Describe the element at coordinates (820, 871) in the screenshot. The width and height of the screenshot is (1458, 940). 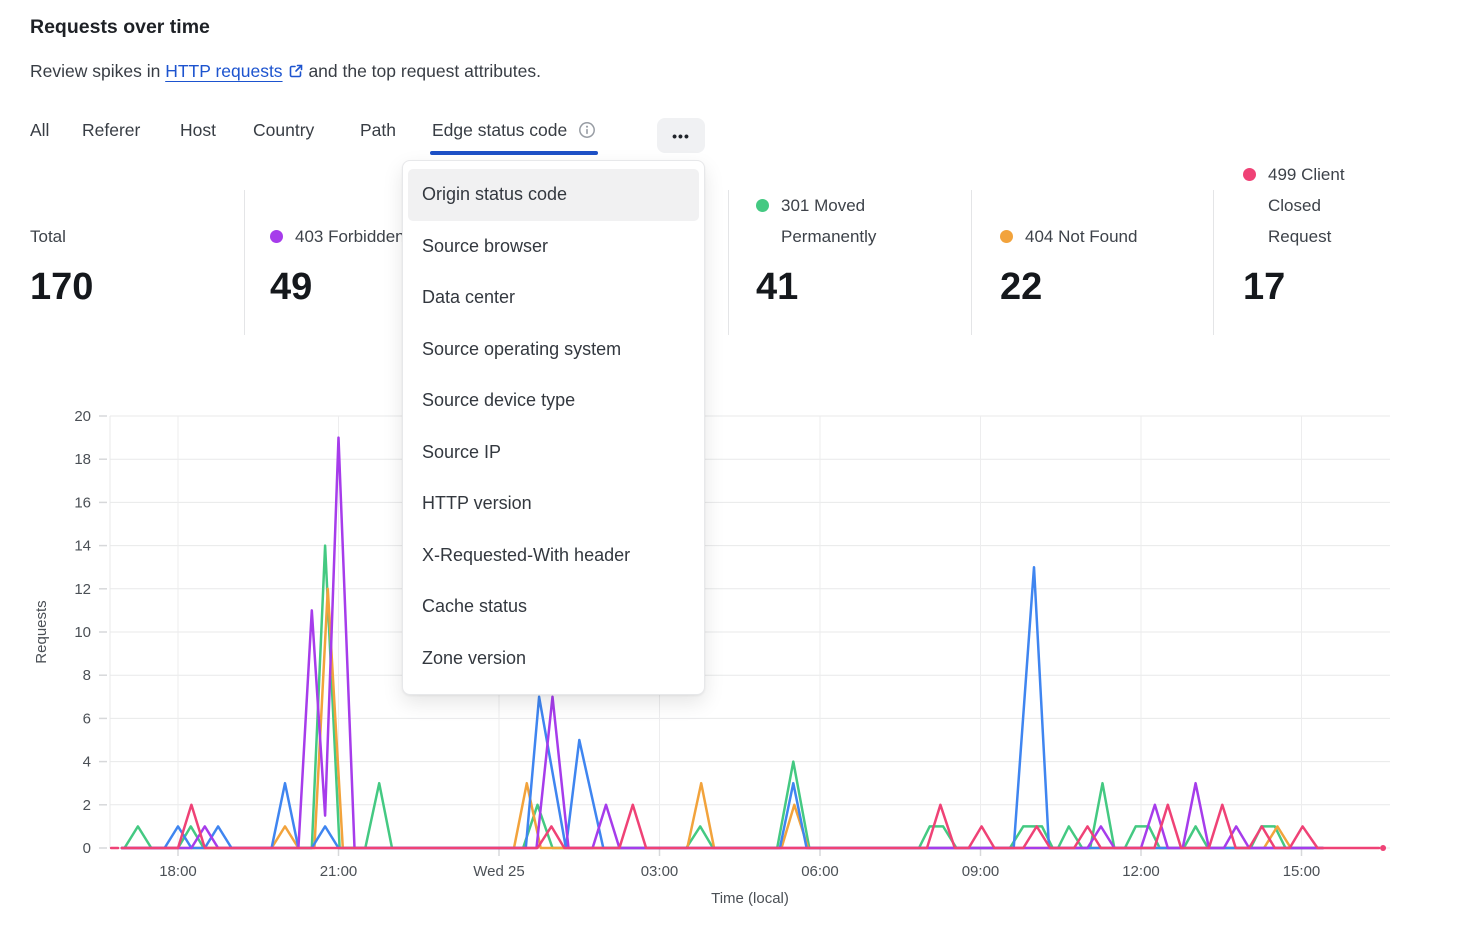
I see `svg-text: 06:00` at that location.